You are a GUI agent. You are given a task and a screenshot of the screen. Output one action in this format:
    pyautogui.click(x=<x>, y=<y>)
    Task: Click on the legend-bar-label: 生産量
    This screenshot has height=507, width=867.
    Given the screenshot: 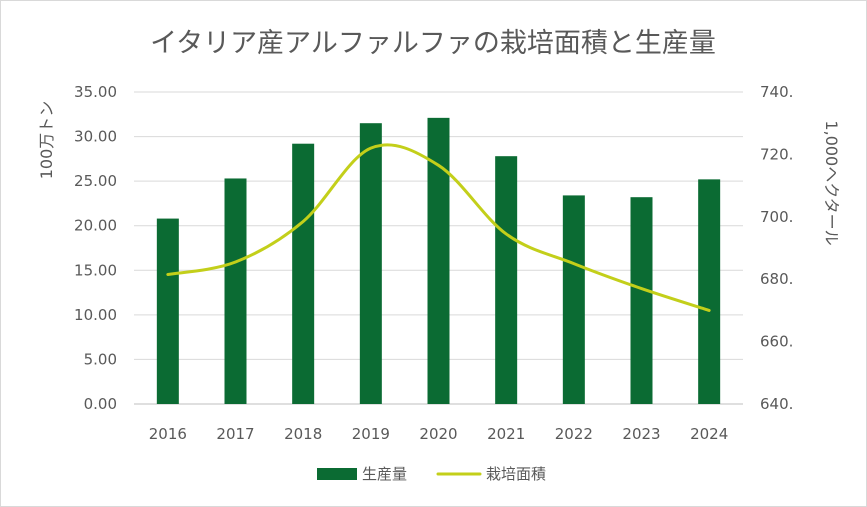 What is the action you would take?
    pyautogui.click(x=384, y=474)
    